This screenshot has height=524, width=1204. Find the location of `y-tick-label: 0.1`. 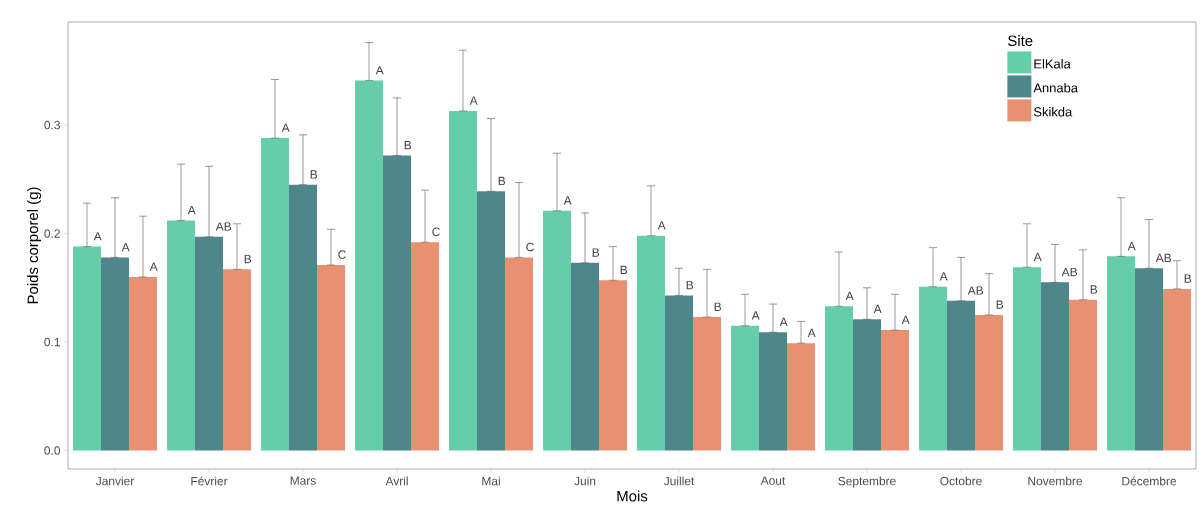

y-tick-label: 0.1 is located at coordinates (52, 342).